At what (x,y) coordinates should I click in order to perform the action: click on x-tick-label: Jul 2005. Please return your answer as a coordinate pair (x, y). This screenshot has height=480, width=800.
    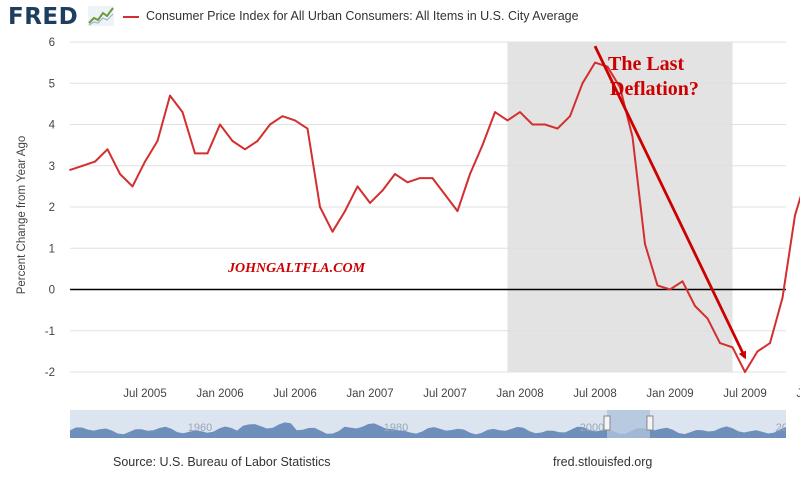
    Looking at the image, I should click on (144, 394).